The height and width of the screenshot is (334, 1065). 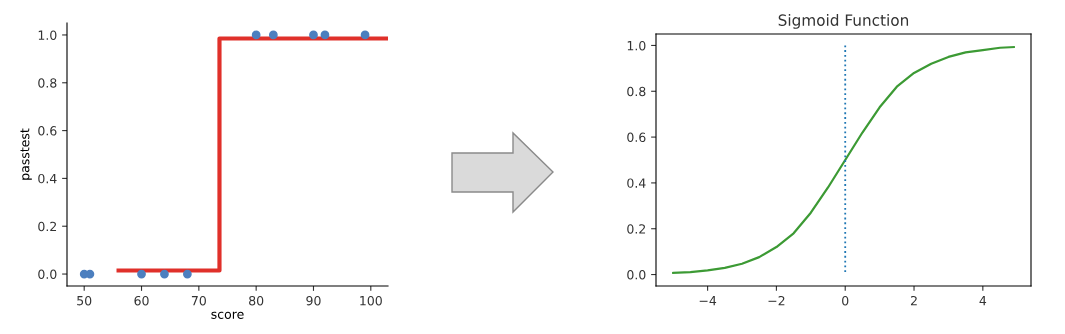 I want to click on x-tick-label: 4, so click(x=983, y=301).